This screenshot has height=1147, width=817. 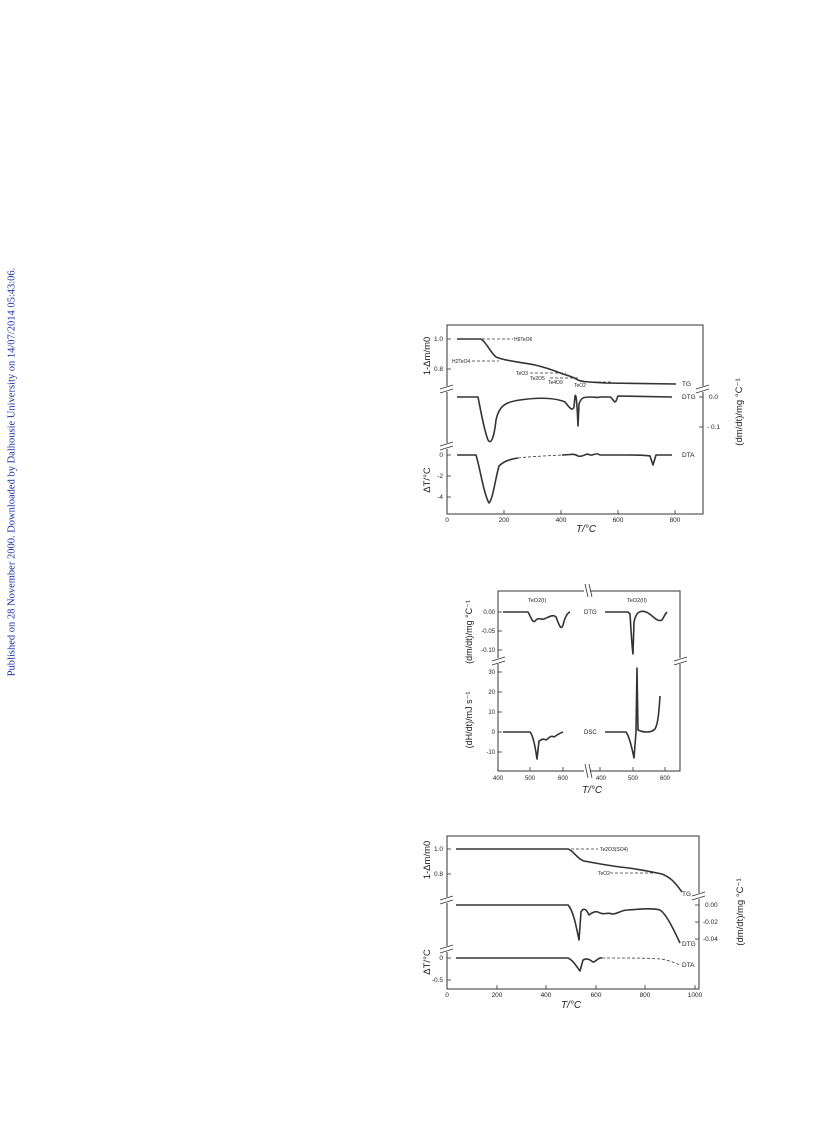 What do you see at coordinates (581, 691) in the screenshot?
I see `y-ticks` at bounding box center [581, 691].